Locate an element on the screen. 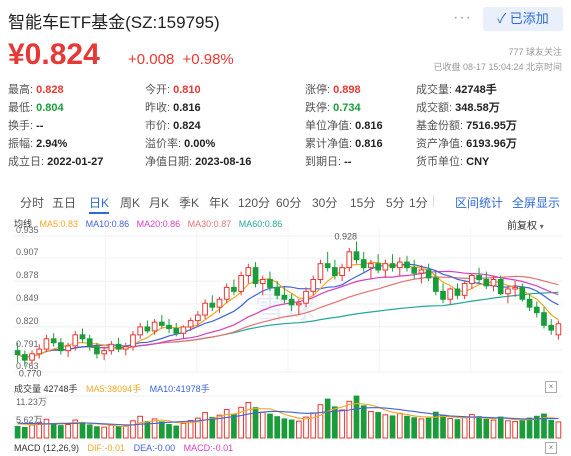 Image resolution: width=571 pixels, height=456 pixels. stat-value: CNY is located at coordinates (476, 162).